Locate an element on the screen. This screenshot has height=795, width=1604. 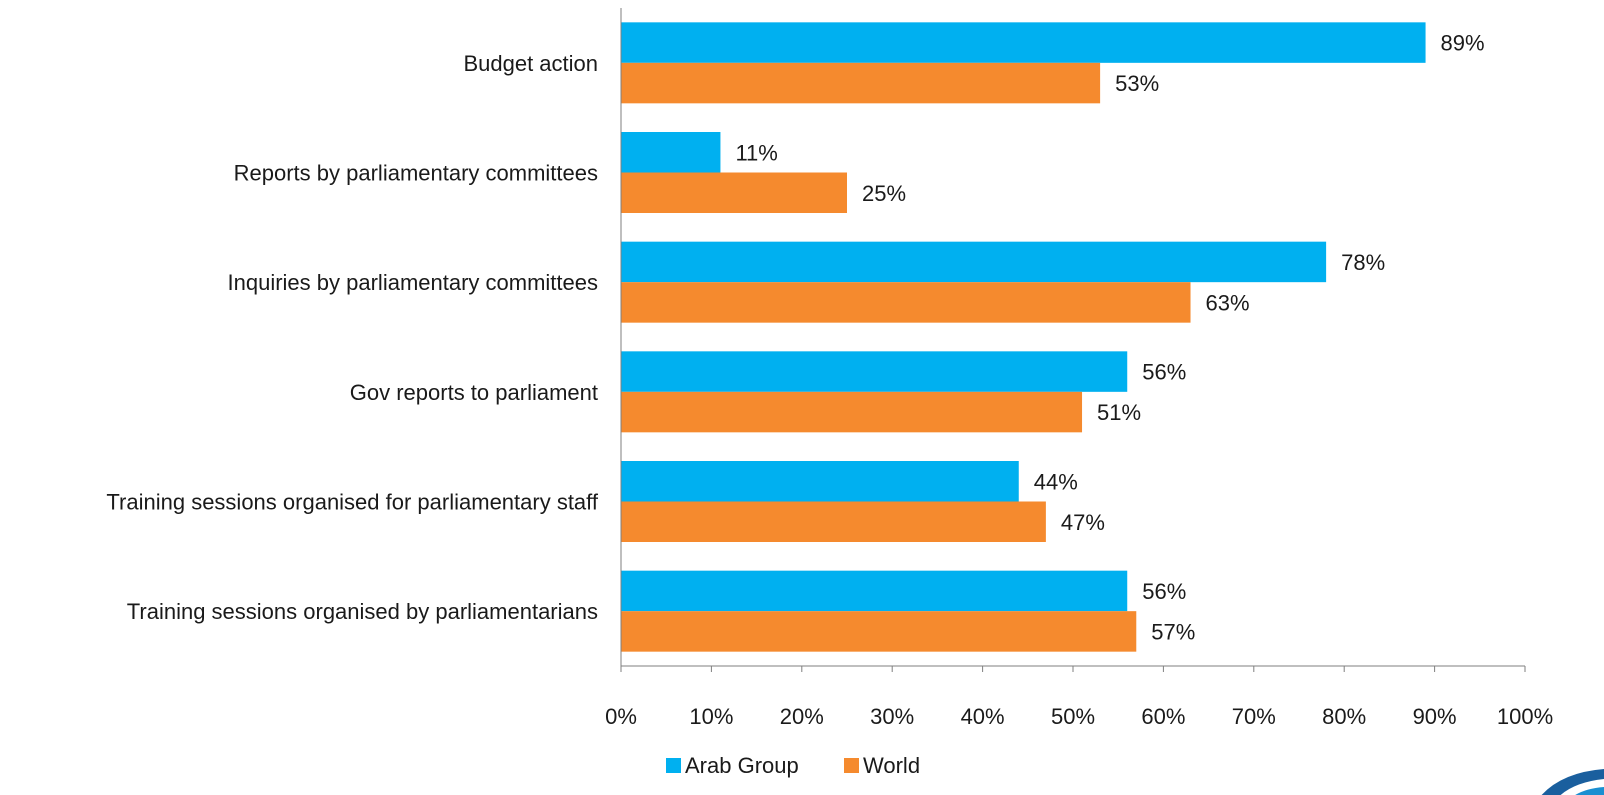
x-tick-label: 30% is located at coordinates (892, 716).